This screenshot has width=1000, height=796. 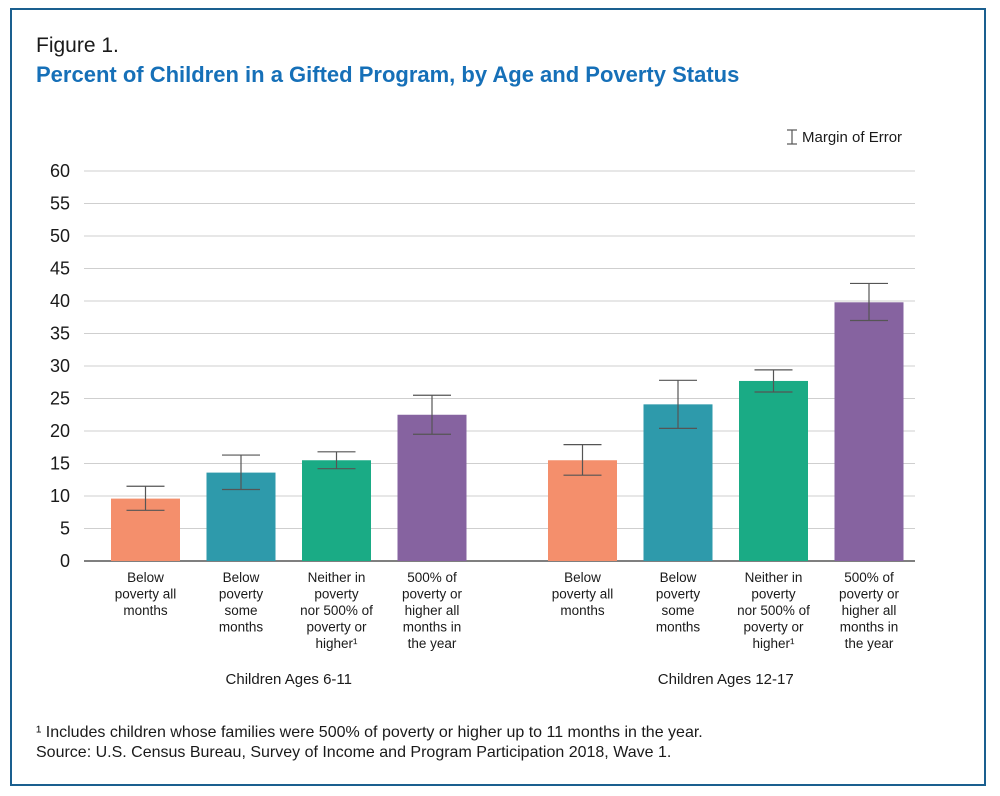 What do you see at coordinates (289, 679) in the screenshot?
I see `group-label: Children Ages 6-11` at bounding box center [289, 679].